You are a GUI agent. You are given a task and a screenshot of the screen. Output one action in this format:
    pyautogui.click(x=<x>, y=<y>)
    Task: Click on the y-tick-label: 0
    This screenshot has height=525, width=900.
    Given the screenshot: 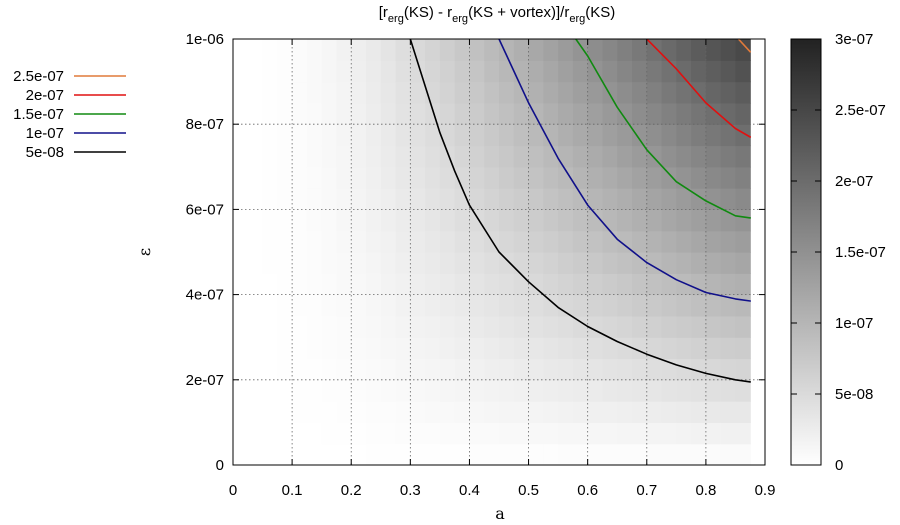 What is the action you would take?
    pyautogui.click(x=220, y=465)
    